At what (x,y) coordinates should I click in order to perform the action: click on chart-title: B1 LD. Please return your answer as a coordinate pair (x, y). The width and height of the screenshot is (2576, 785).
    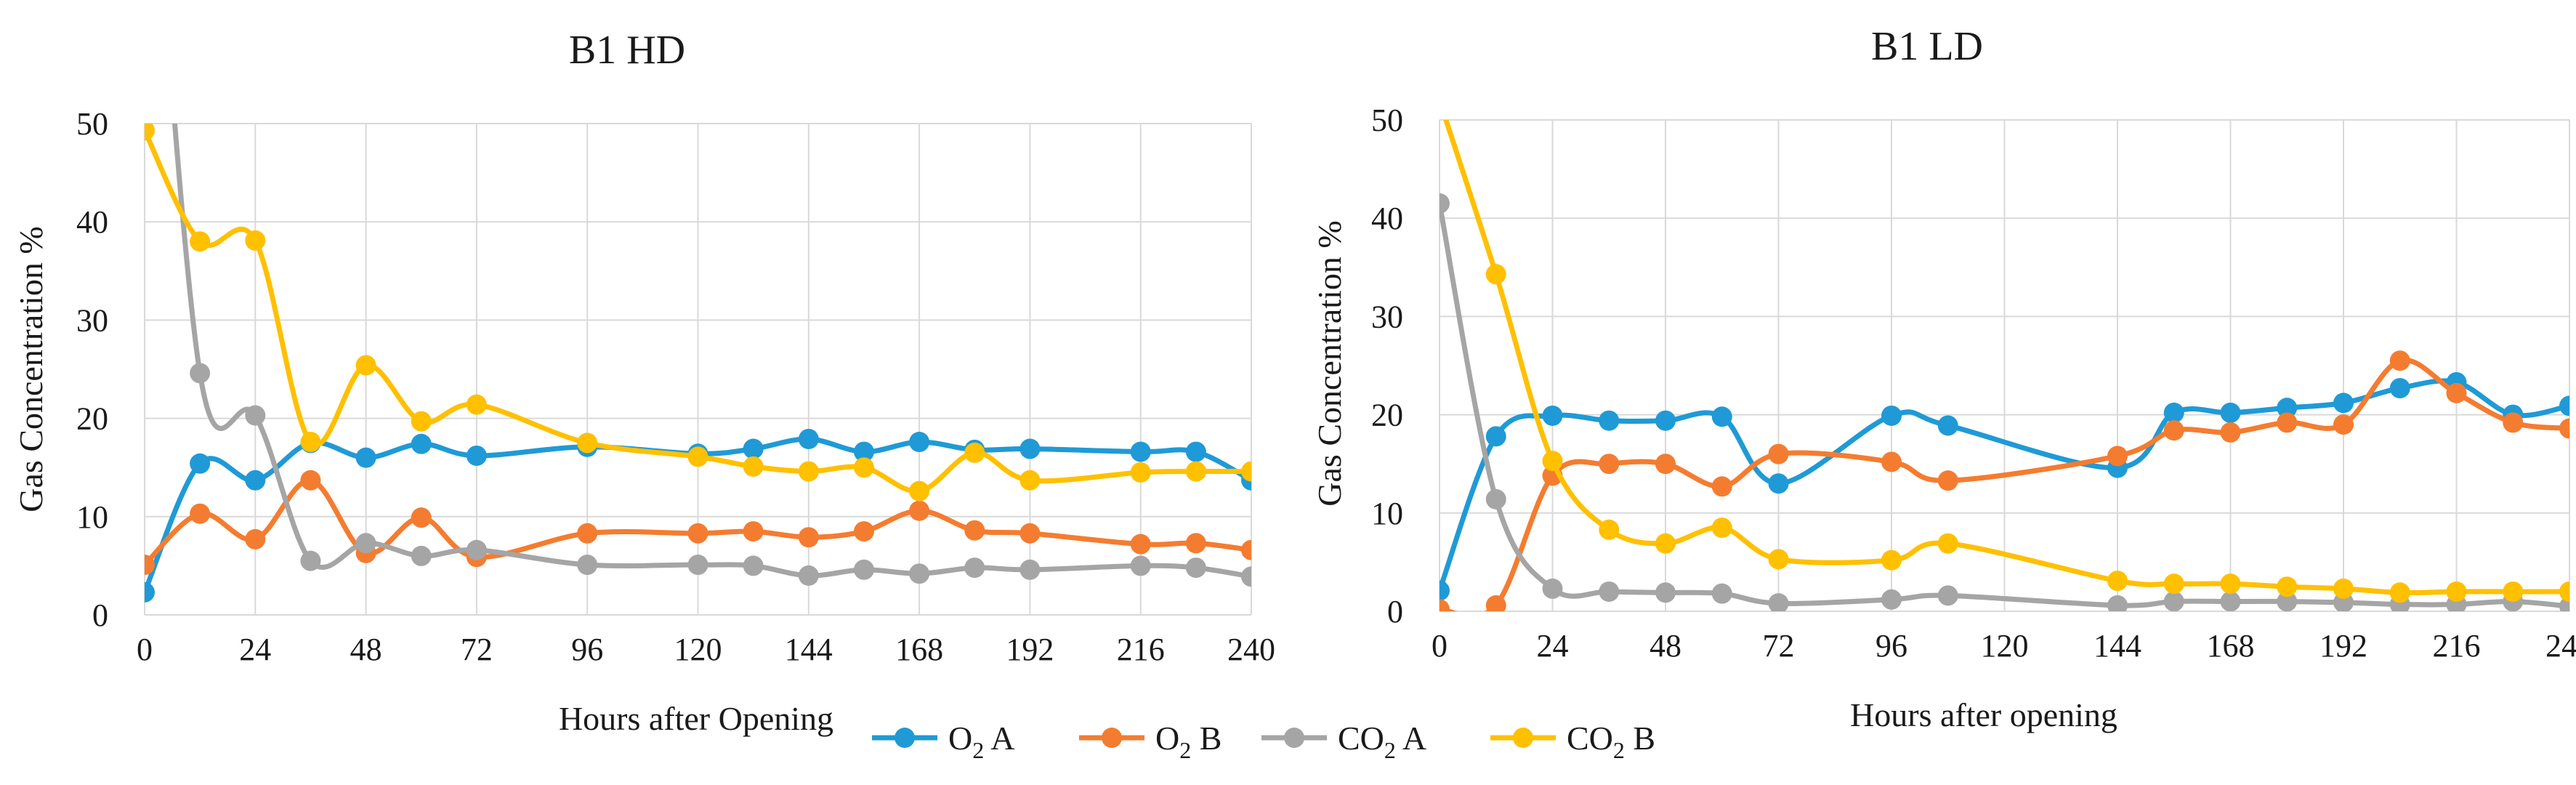
    Looking at the image, I should click on (1927, 46).